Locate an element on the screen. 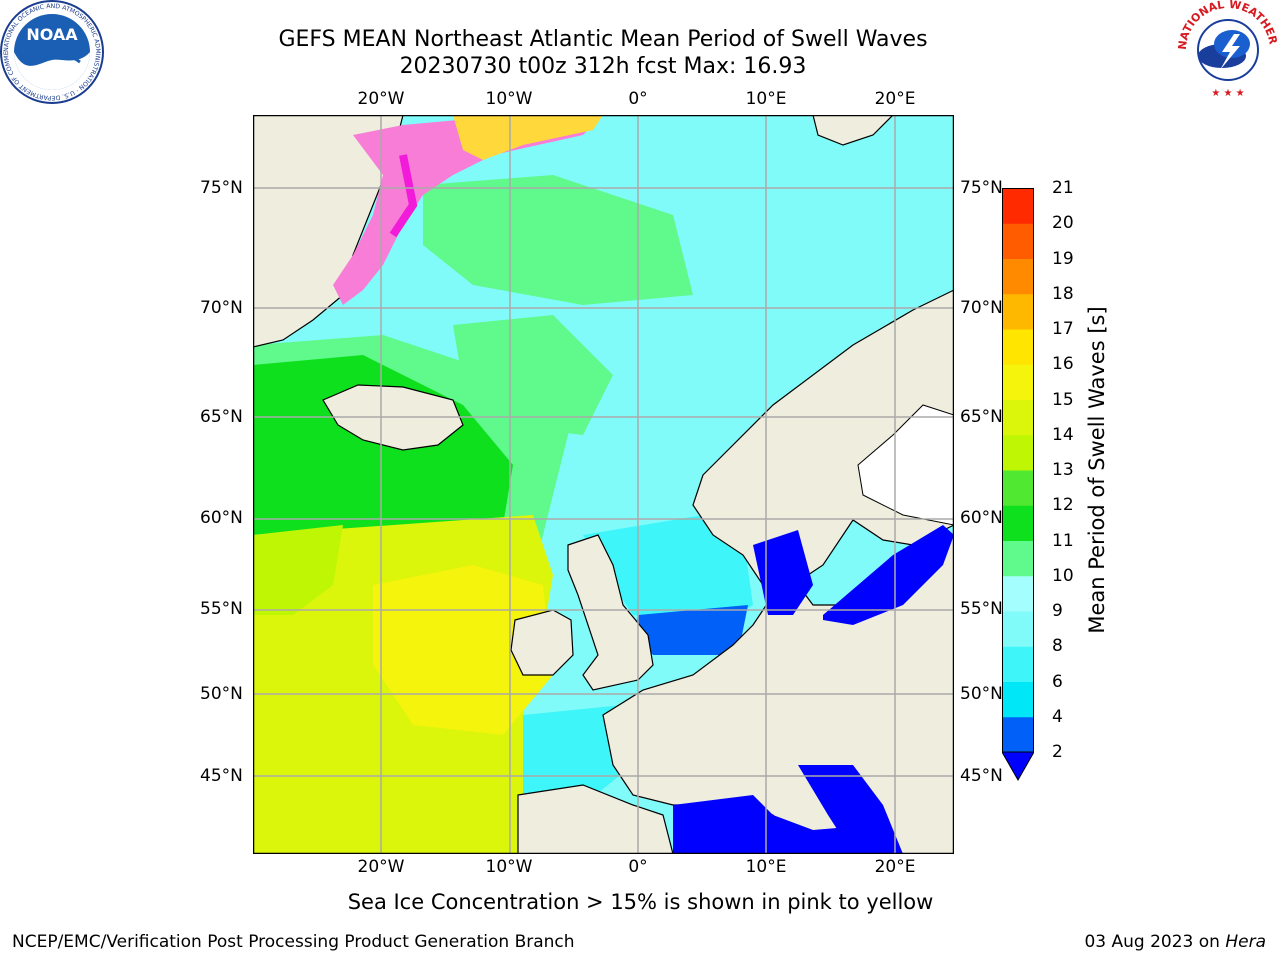 This screenshot has width=1280, height=960. colorbar-tick-label: 13 is located at coordinates (1063, 470).